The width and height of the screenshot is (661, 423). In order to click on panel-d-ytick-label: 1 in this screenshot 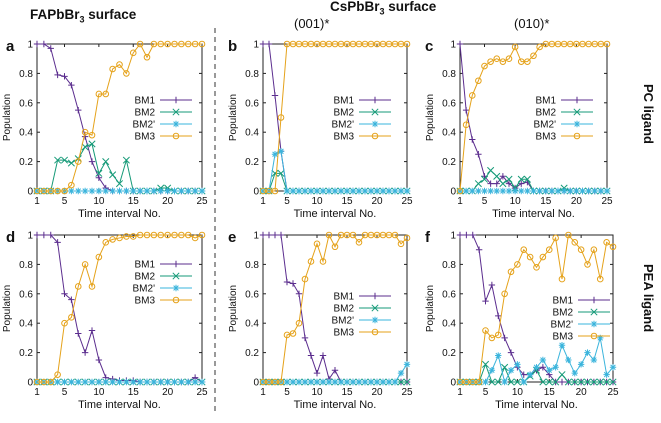, I will do `click(30, 236)`.